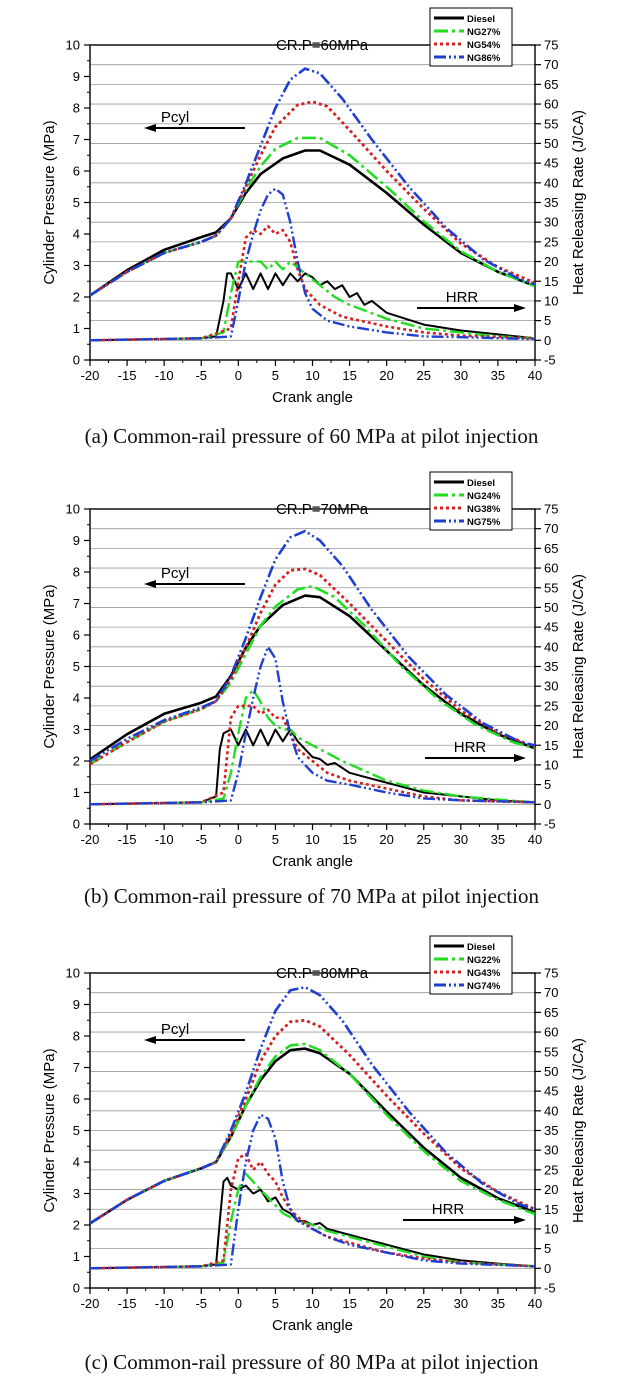  Describe the element at coordinates (551, 64) in the screenshot. I see `y2-tick-label: 70` at that location.